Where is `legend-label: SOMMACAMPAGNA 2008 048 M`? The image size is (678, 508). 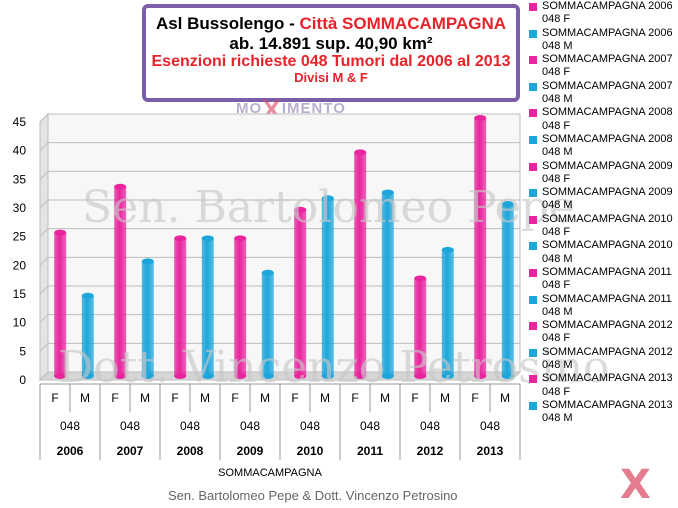 legend-label: SOMMACAMPAGNA 2008 048 M is located at coordinates (607, 145).